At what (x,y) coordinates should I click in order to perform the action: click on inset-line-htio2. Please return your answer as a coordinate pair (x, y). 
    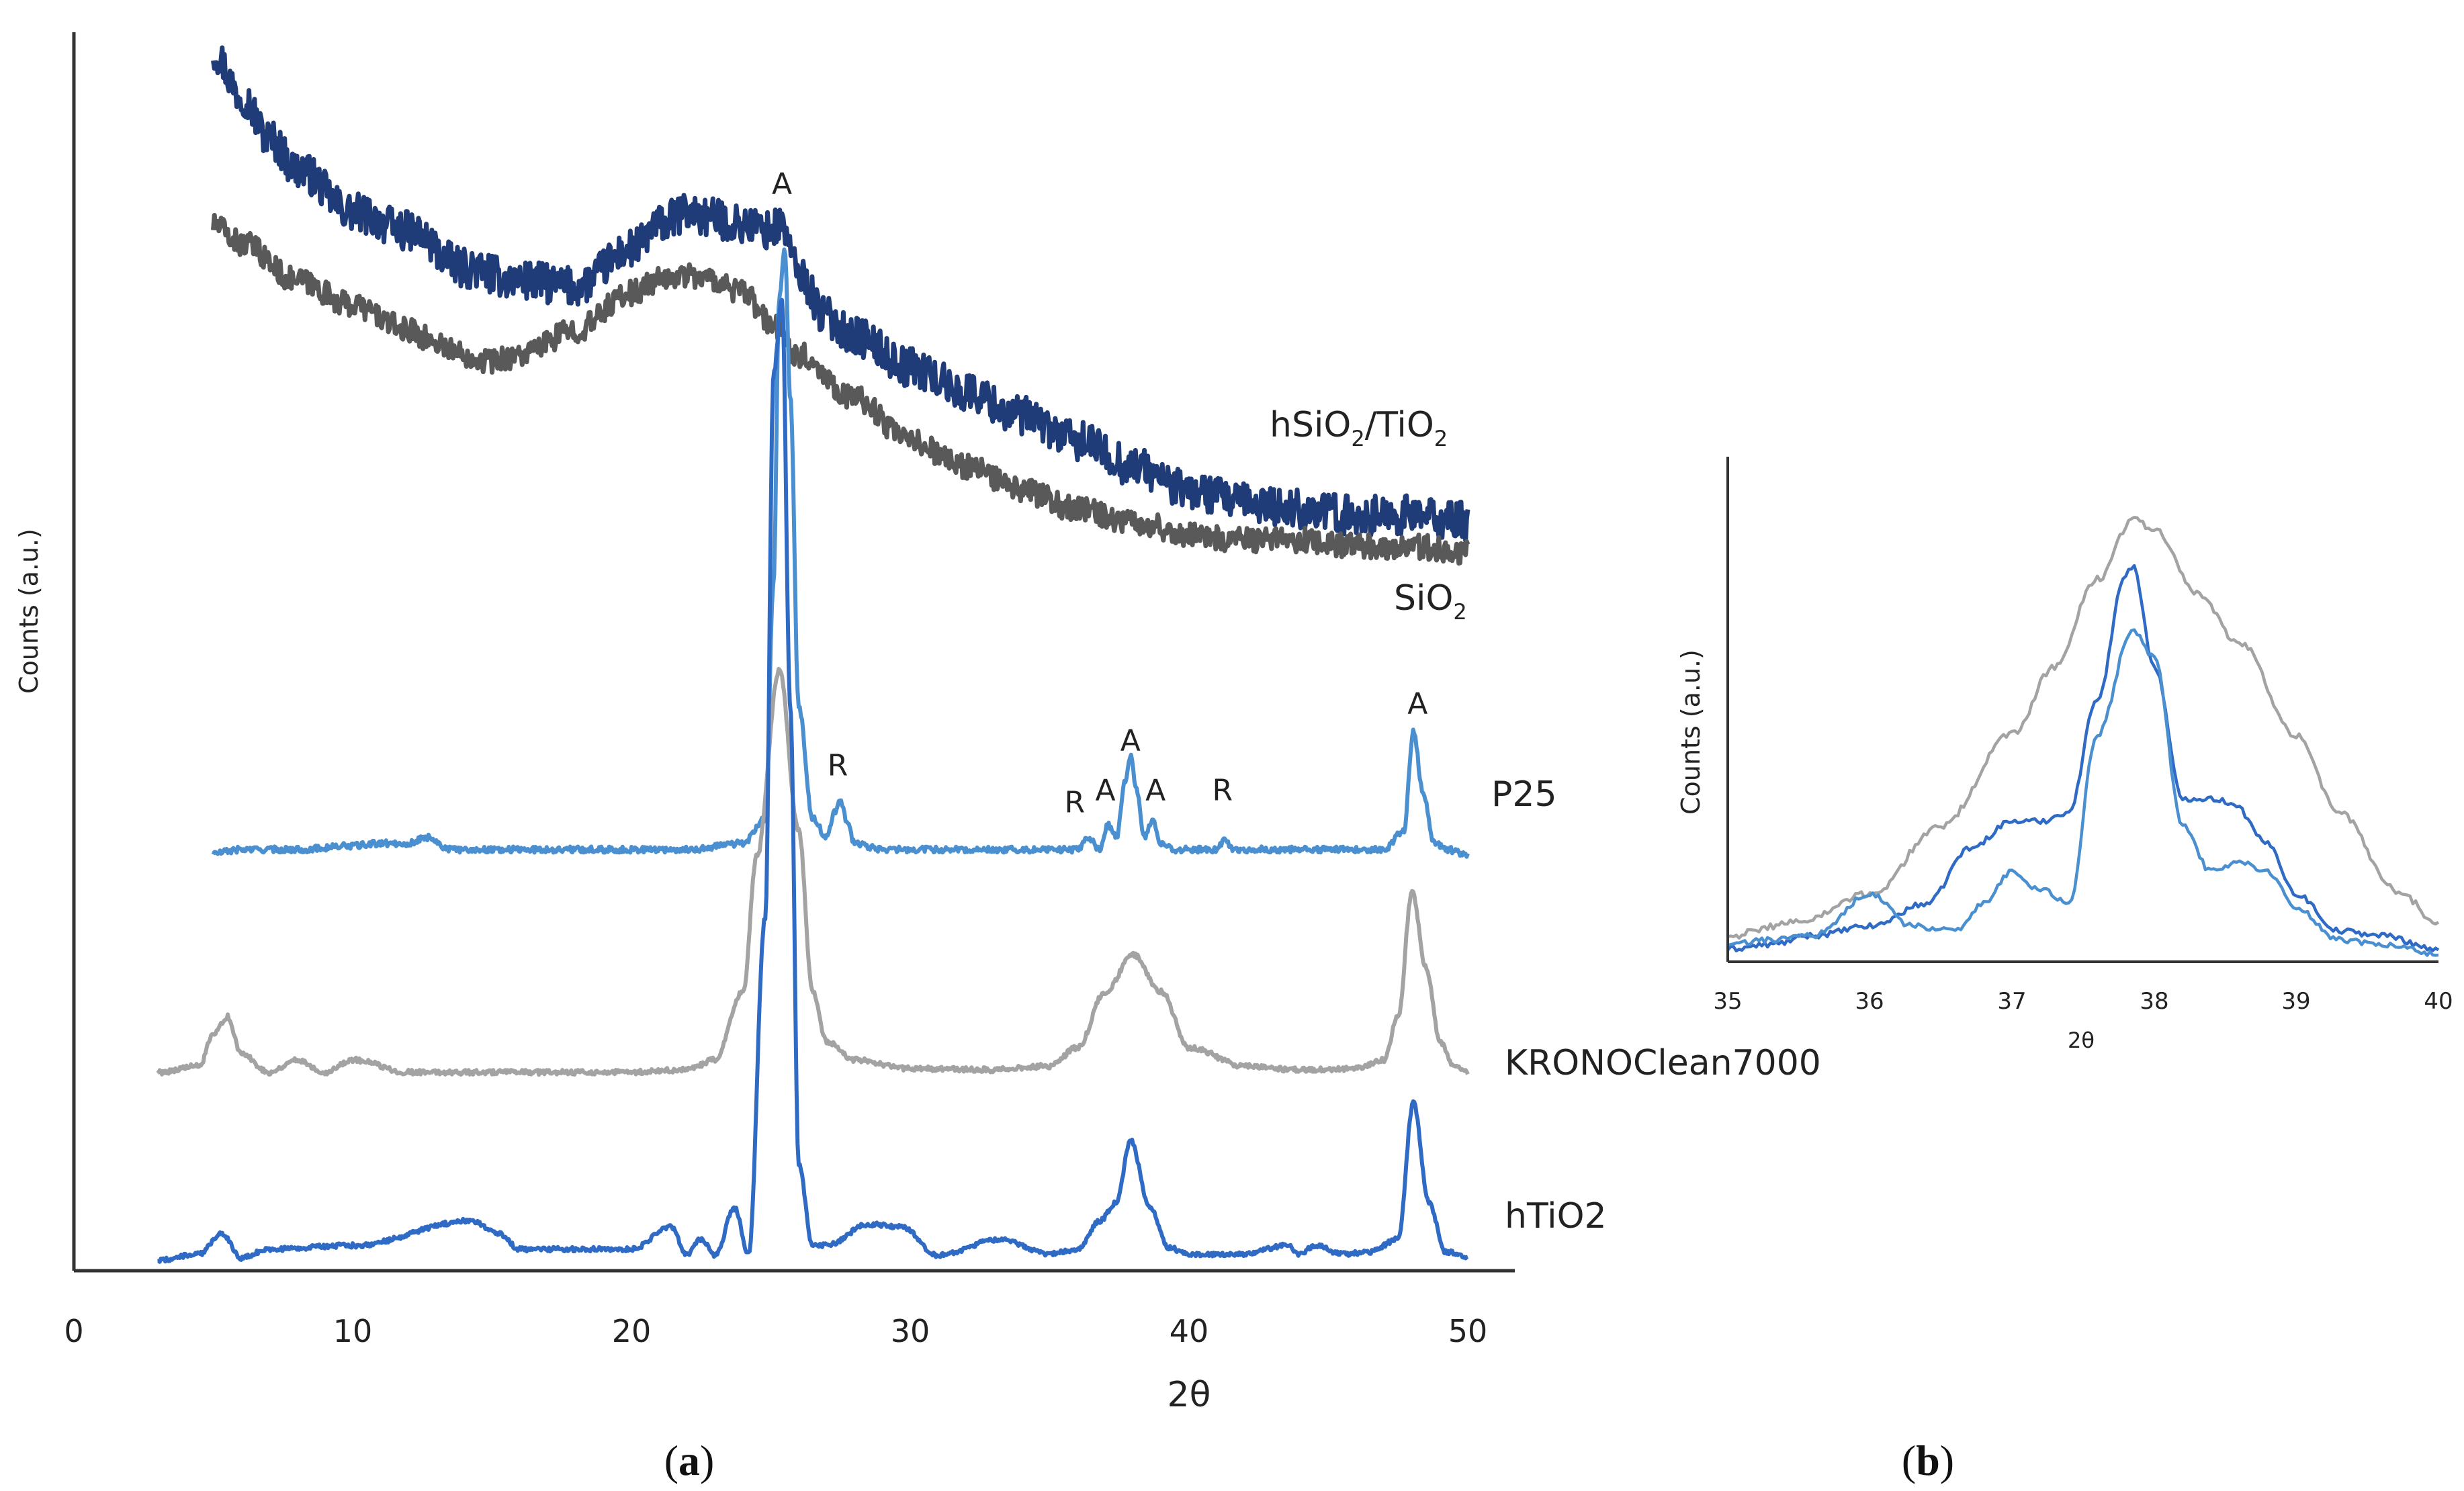
    Looking at the image, I should click on (2083, 758).